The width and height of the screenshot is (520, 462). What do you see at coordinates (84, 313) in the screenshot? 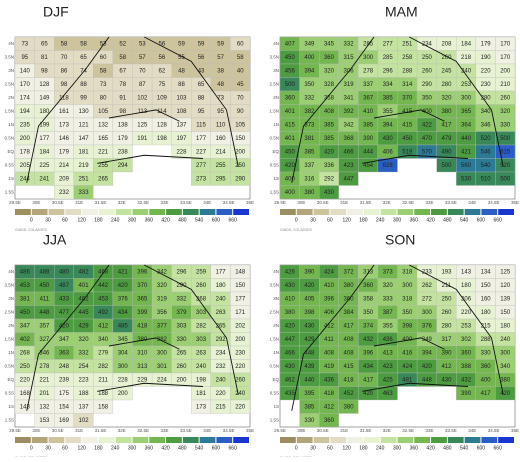
I see `cell-value: 445` at bounding box center [84, 313].